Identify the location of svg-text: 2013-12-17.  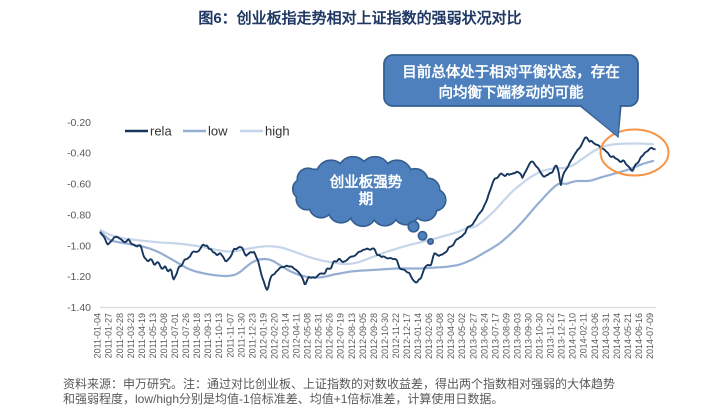
(562, 336).